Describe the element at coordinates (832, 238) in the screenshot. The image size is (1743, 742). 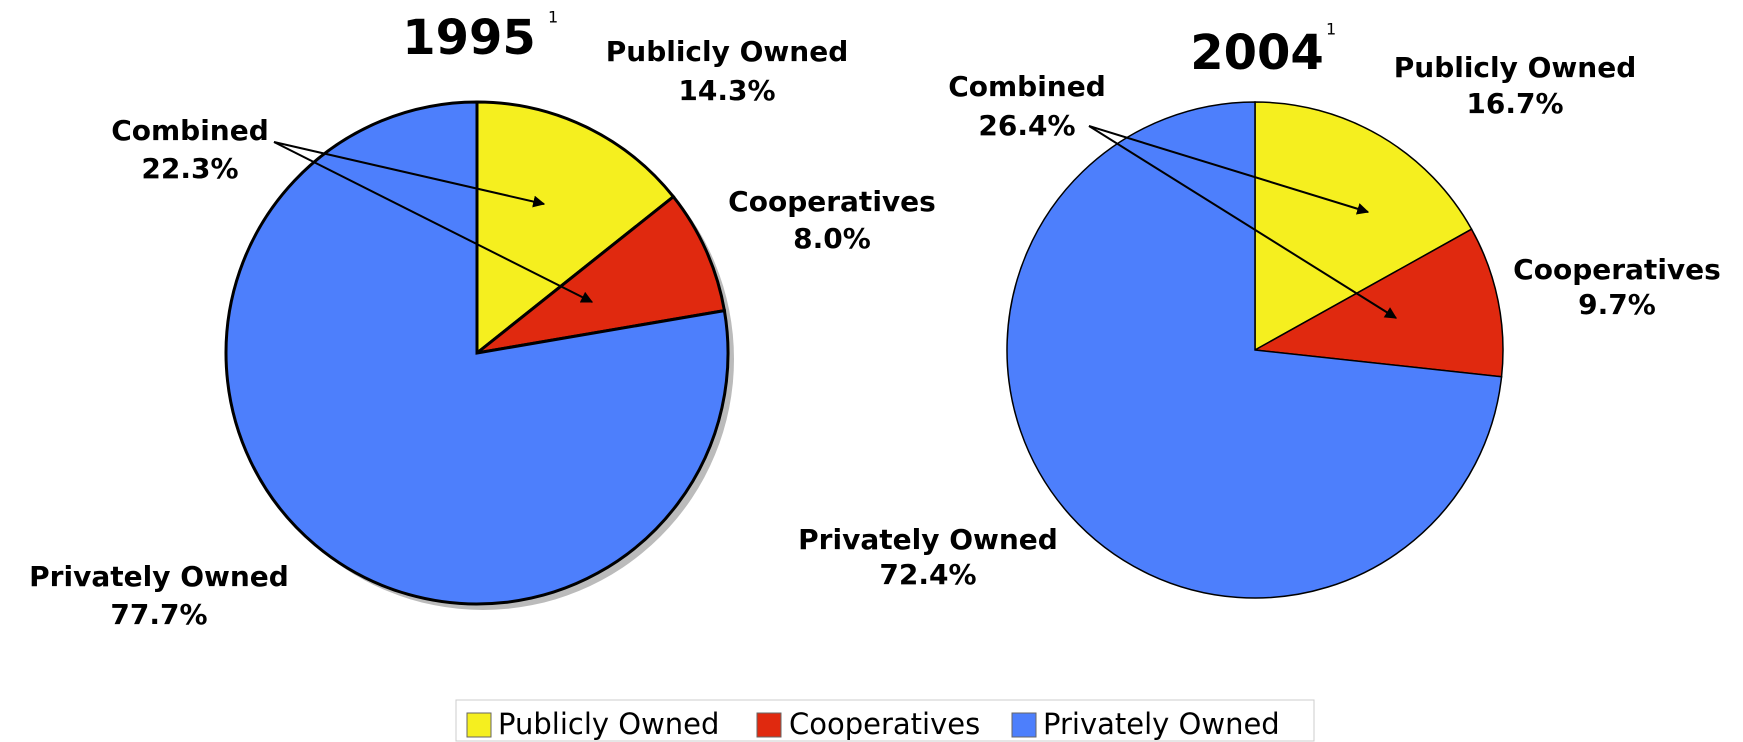
I see `slice-value: 8.0%` at that location.